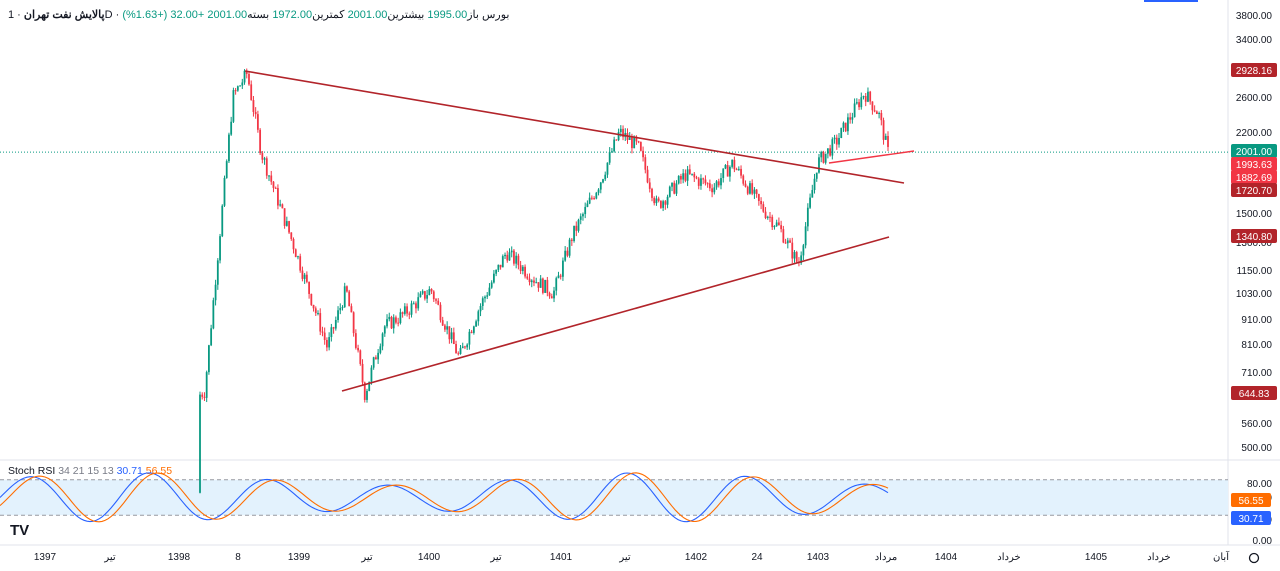  What do you see at coordinates (614, 497) in the screenshot?
I see `osc-band-fill` at bounding box center [614, 497].